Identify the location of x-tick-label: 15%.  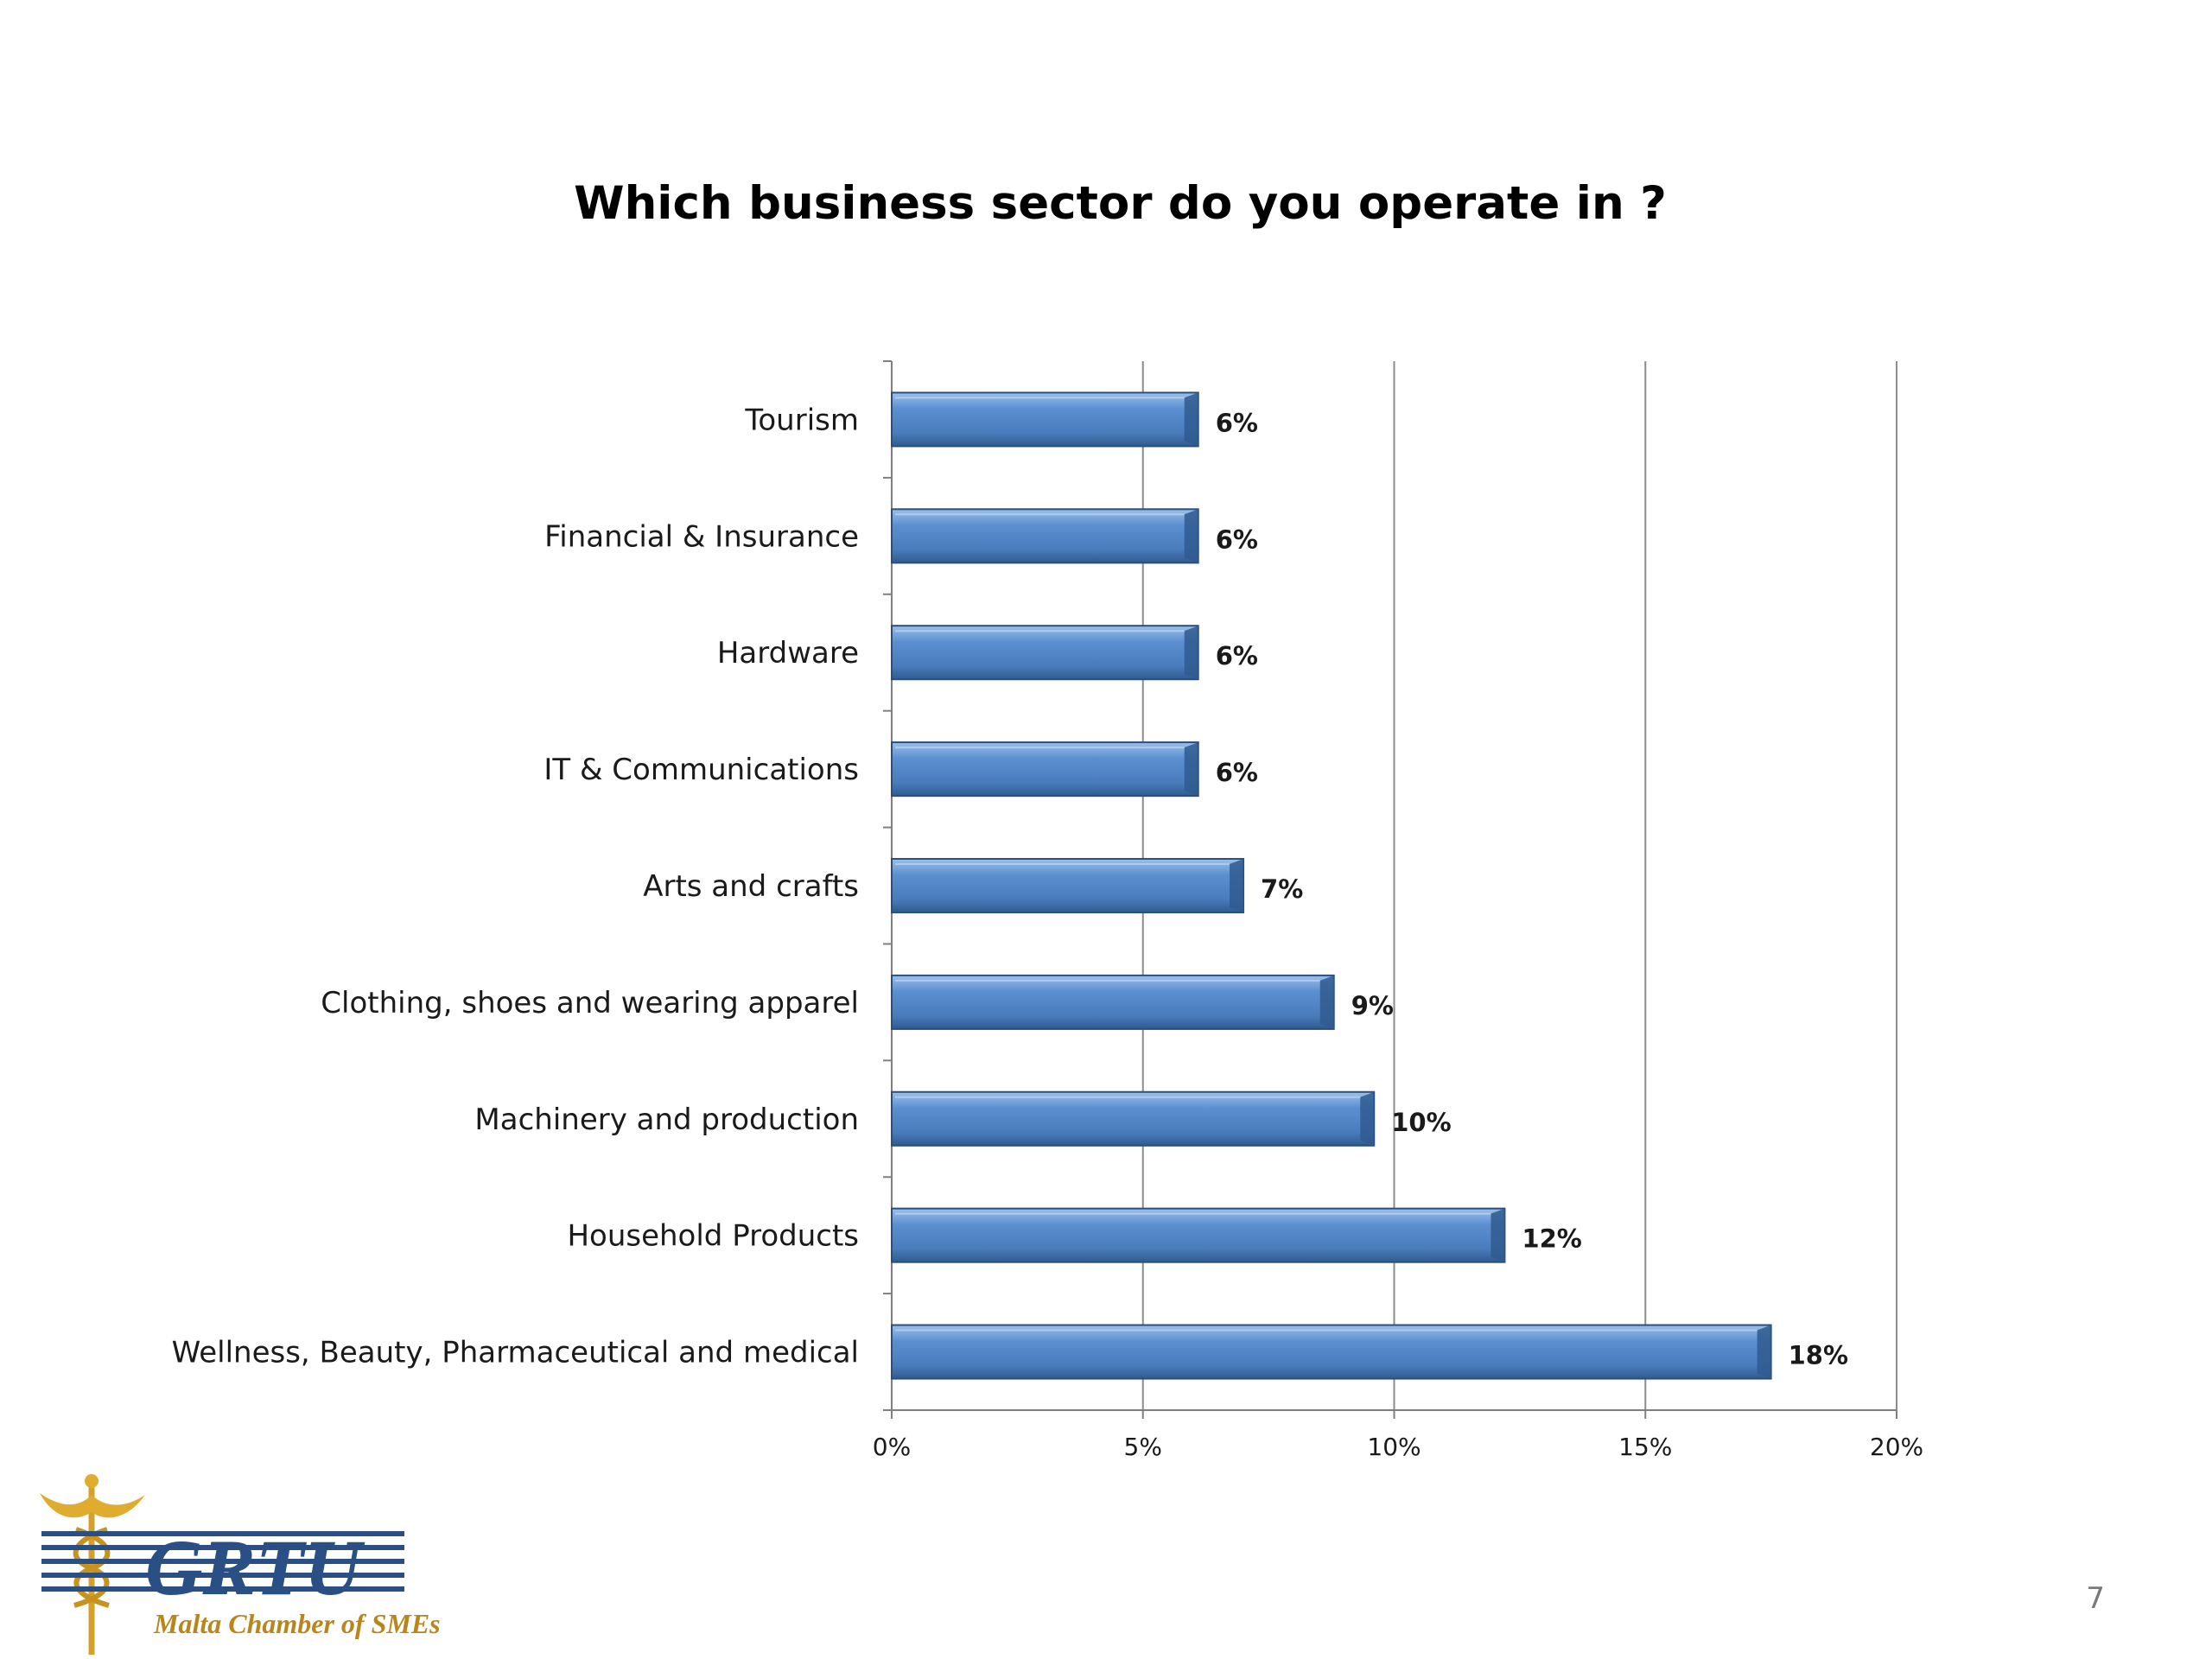
(1645, 1447).